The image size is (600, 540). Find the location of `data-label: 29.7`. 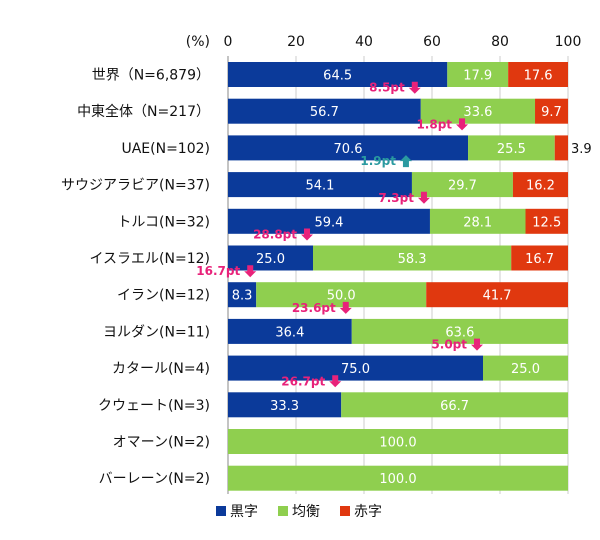

data-label: 29.7 is located at coordinates (462, 186).